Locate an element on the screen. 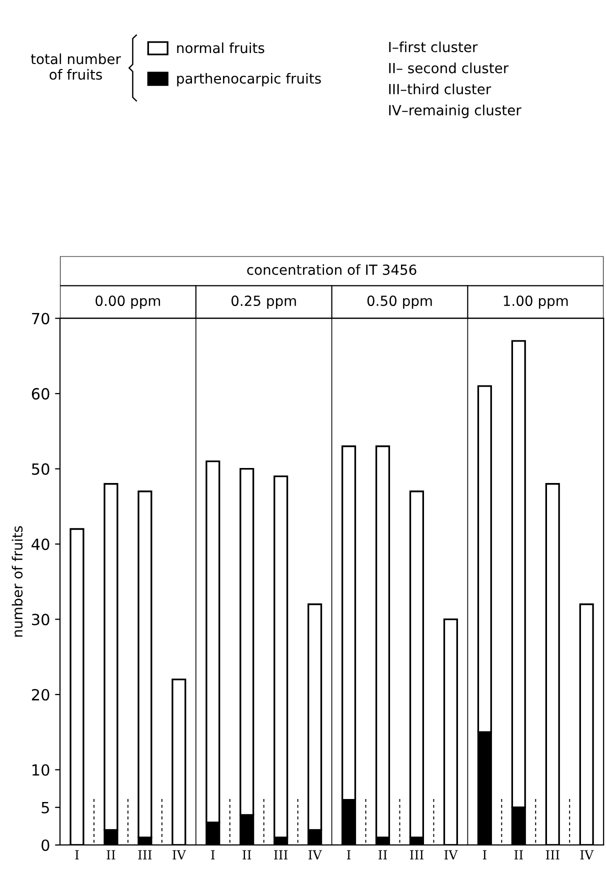 The image size is (606, 877). y-tick-label: 40 is located at coordinates (41, 544).